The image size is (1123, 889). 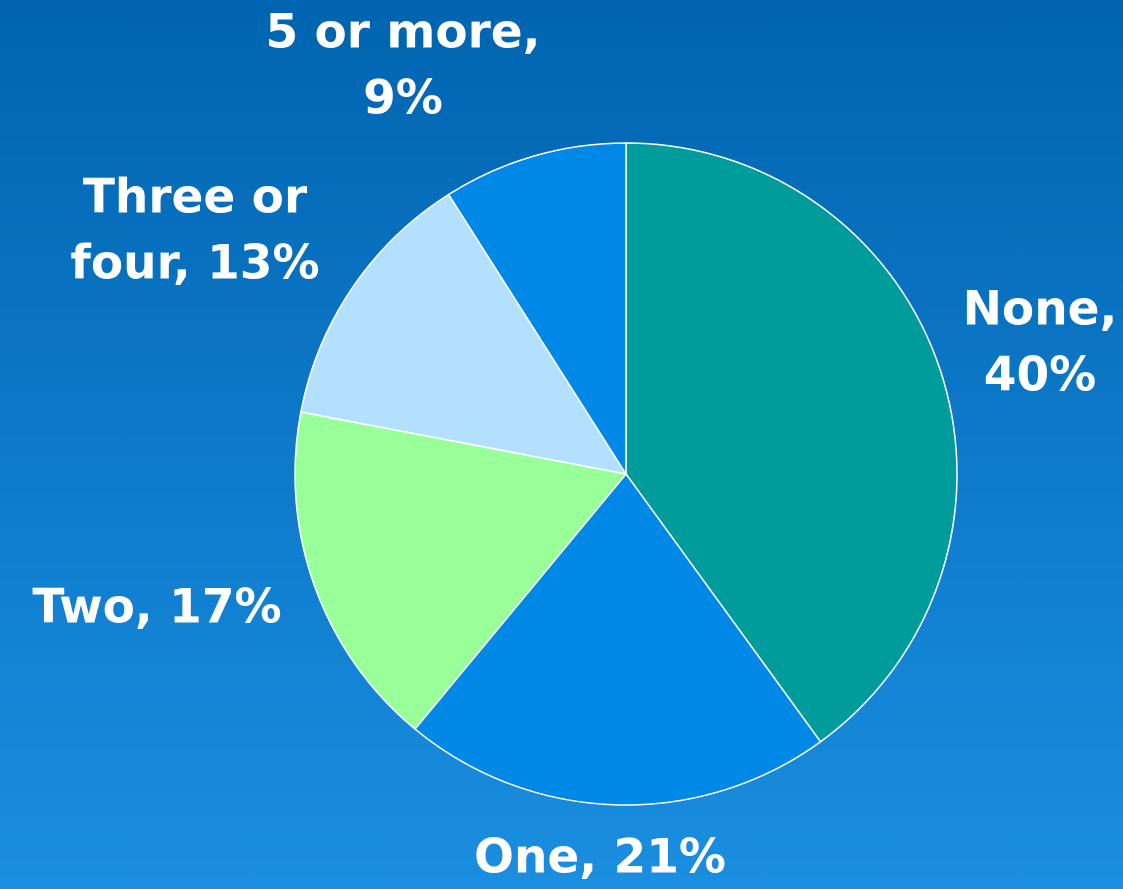 What do you see at coordinates (156, 607) in the screenshot?
I see `slice-label: Two, 17%` at bounding box center [156, 607].